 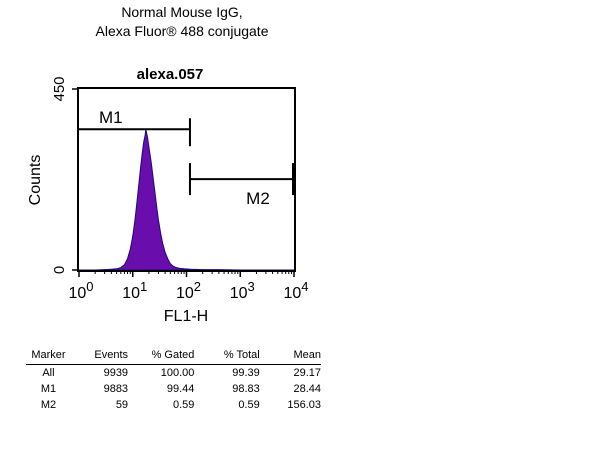 What do you see at coordinates (307, 389) in the screenshot?
I see `stats-cell: 28.44` at bounding box center [307, 389].